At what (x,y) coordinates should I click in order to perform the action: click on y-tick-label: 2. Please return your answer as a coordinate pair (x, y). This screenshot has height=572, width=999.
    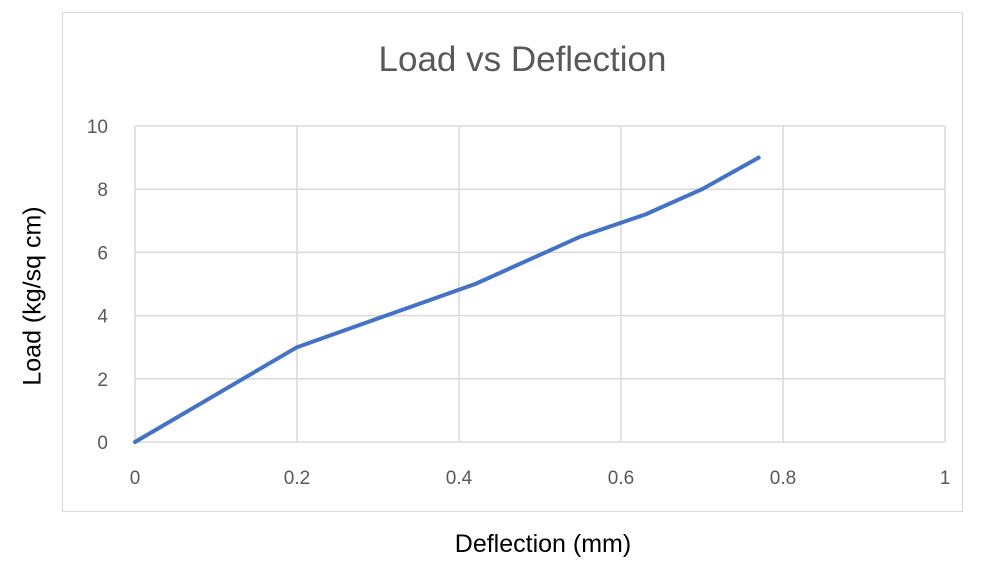
    Looking at the image, I should click on (102, 380).